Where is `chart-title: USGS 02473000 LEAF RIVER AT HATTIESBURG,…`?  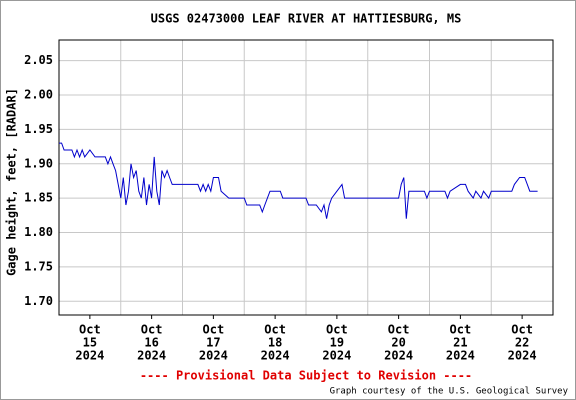
chart-title: USGS 02473000 LEAF RIVER AT HATTIESBURG,… is located at coordinates (306, 19).